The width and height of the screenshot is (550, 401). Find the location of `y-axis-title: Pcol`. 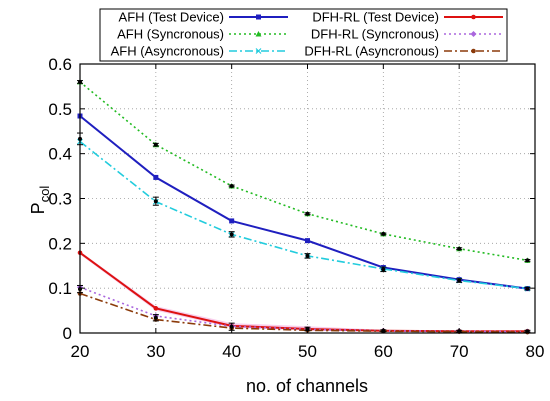

y-axis-title: Pcol is located at coordinates (40, 200).